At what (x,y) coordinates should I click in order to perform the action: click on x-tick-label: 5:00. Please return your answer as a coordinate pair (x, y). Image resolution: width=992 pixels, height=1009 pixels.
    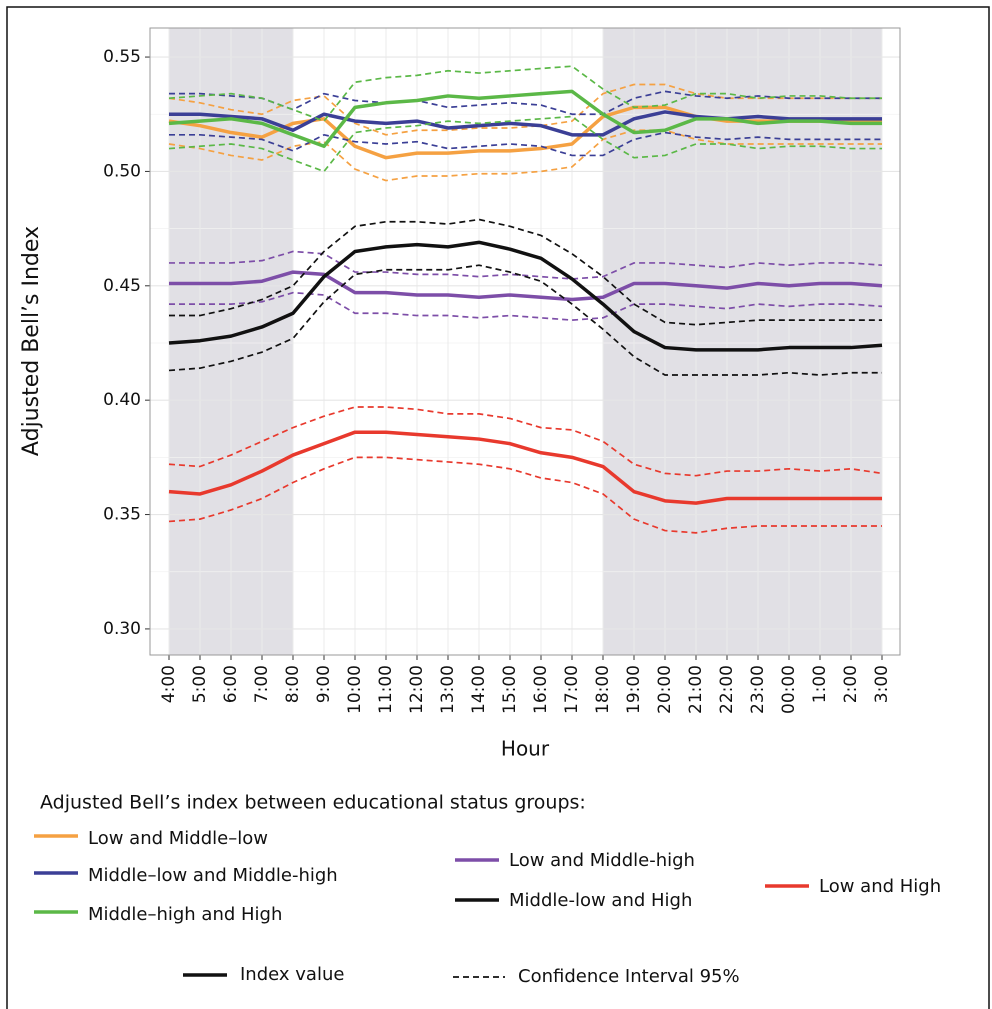
    Looking at the image, I should click on (200, 684).